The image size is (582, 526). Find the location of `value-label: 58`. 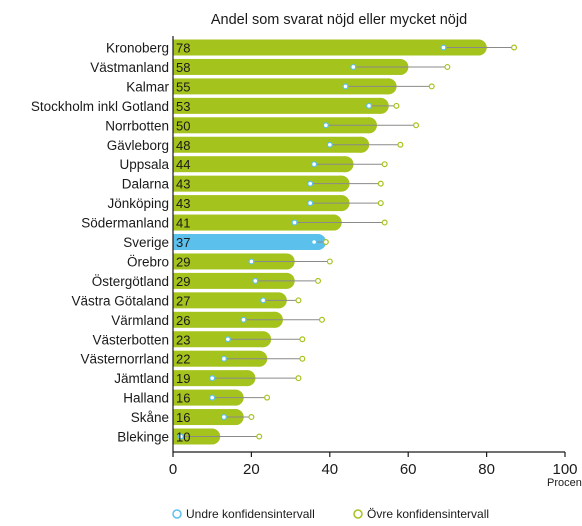

value-label: 58 is located at coordinates (183, 67).